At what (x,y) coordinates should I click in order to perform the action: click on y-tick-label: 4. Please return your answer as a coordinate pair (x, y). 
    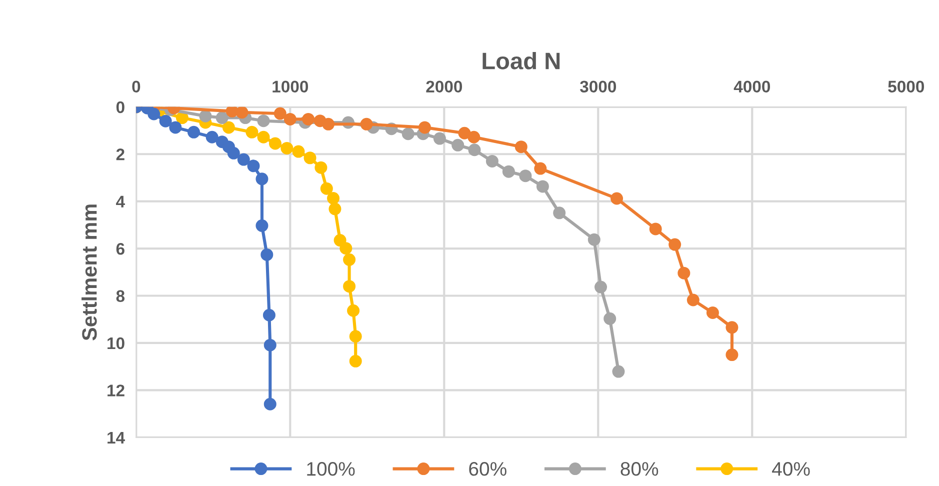
    Looking at the image, I should click on (120, 202).